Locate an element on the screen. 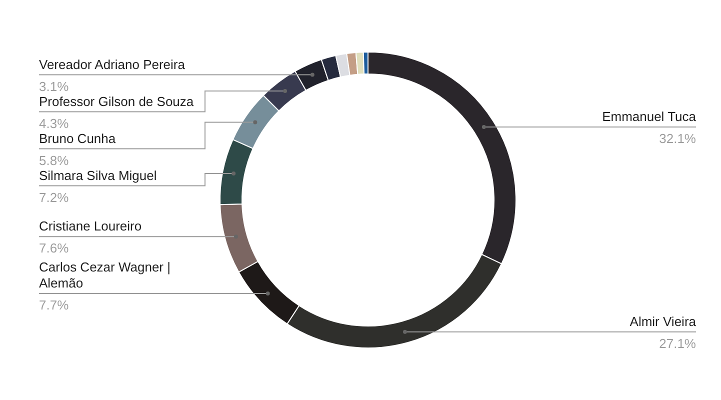 The width and height of the screenshot is (721, 400). data-label: 7.7% is located at coordinates (54, 304).